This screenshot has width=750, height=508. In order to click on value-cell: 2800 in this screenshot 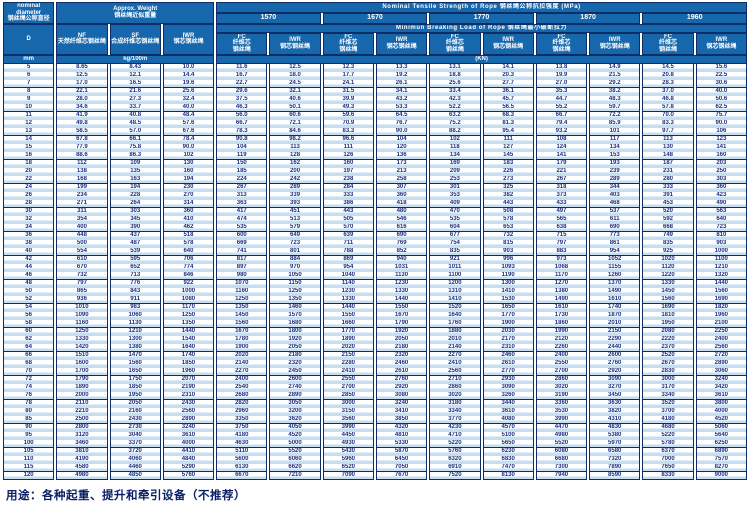, I will do `click(82, 427)`.